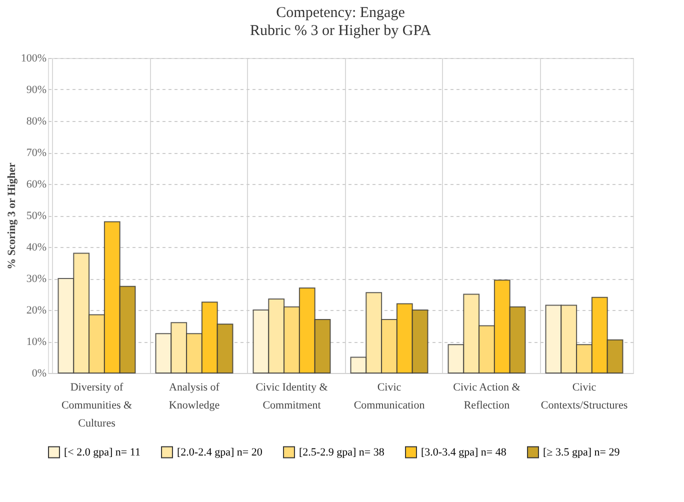  I want to click on y-tick-label: 20%, so click(36, 310).